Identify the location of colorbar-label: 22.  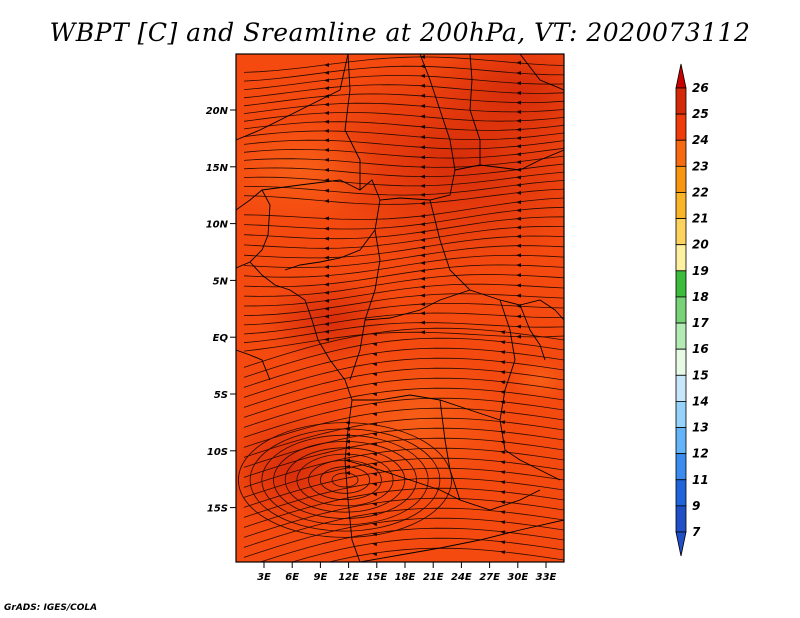
(700, 192).